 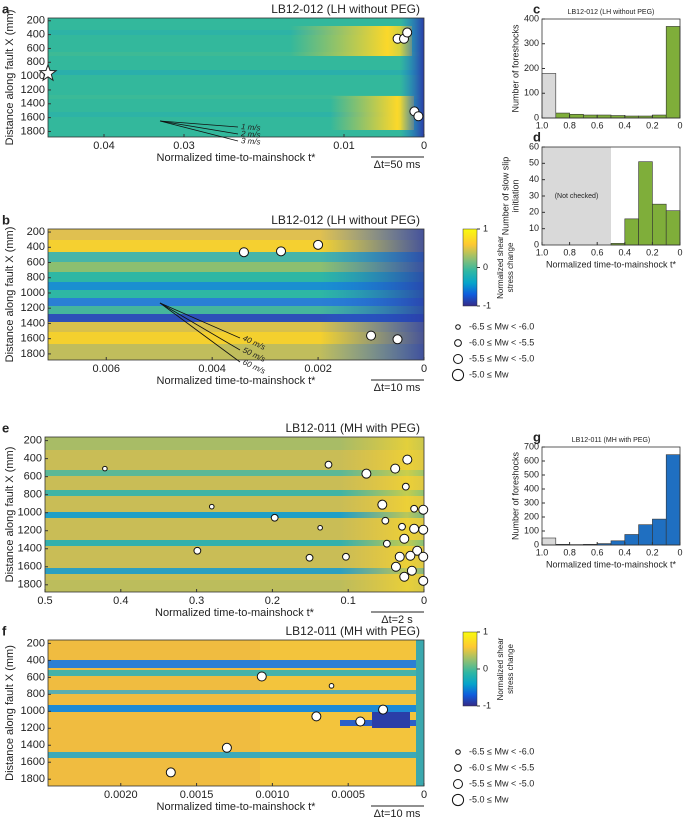 I want to click on y-axis-label: initiation, so click(x=515, y=195).